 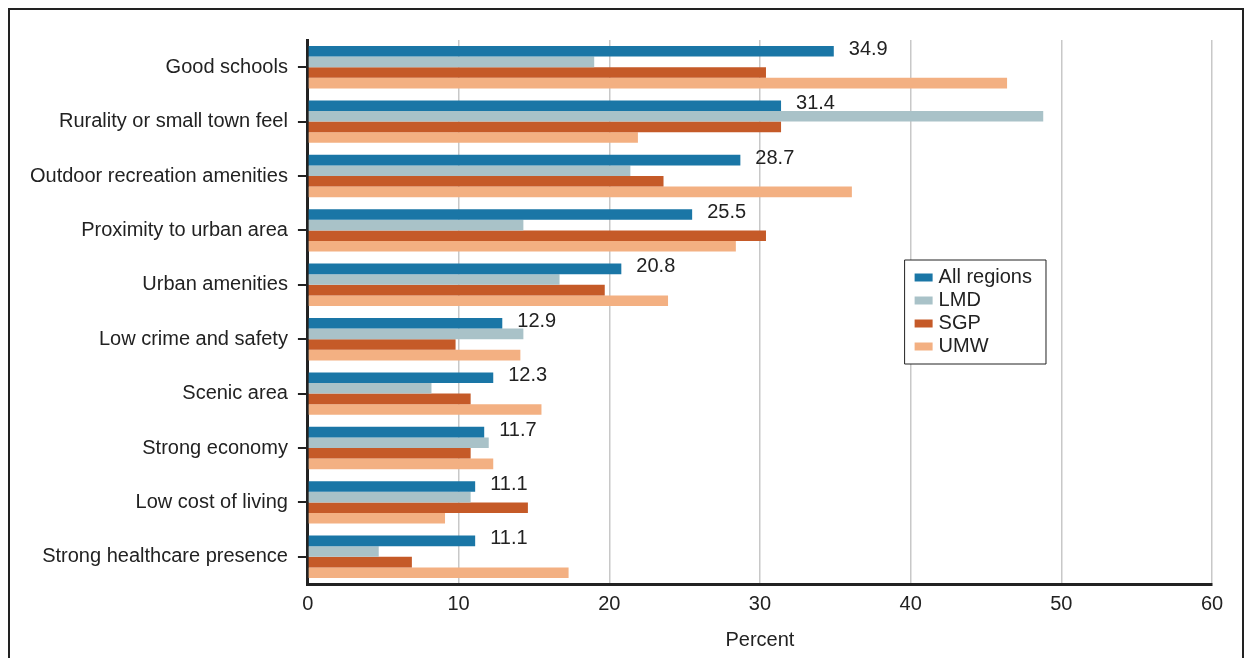 What do you see at coordinates (963, 345) in the screenshot?
I see `legend-label: UMW` at bounding box center [963, 345].